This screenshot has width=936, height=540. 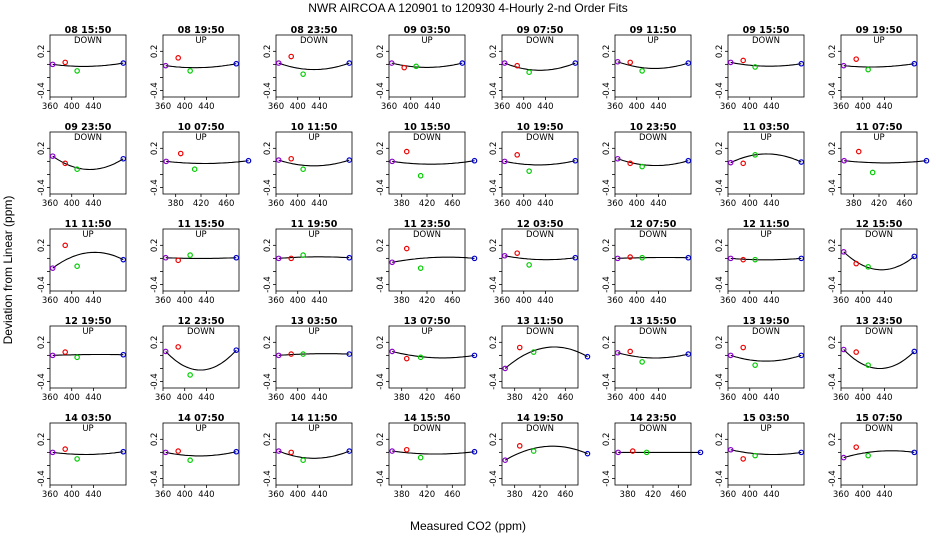 What do you see at coordinates (879, 127) in the screenshot?
I see `panel-title: 11 07:50` at bounding box center [879, 127].